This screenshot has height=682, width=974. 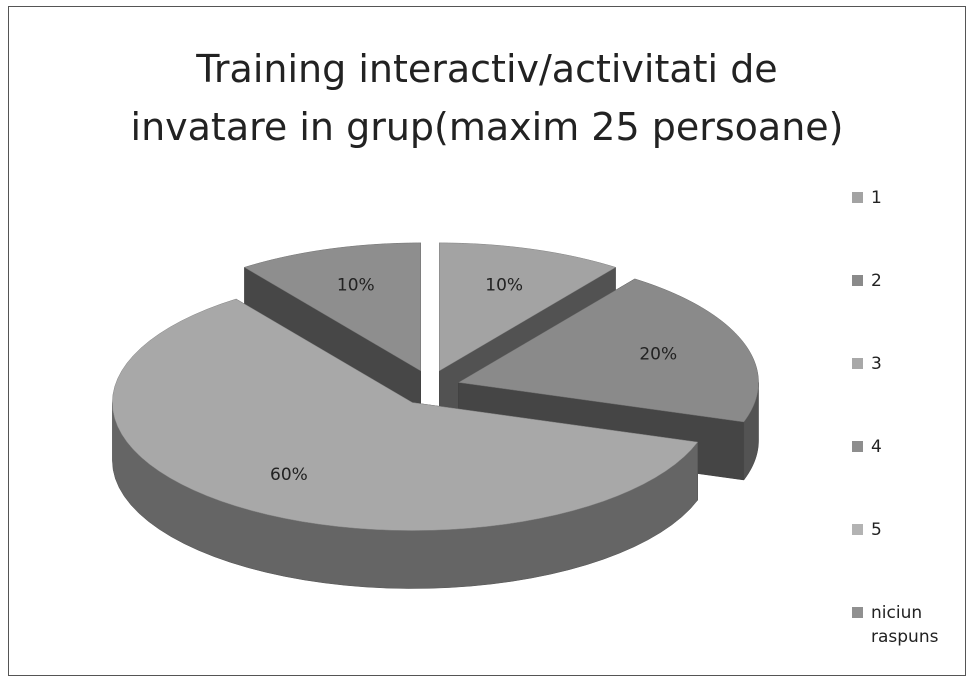 What do you see at coordinates (902, 447) in the screenshot?
I see `legend-item: 4` at bounding box center [902, 447].